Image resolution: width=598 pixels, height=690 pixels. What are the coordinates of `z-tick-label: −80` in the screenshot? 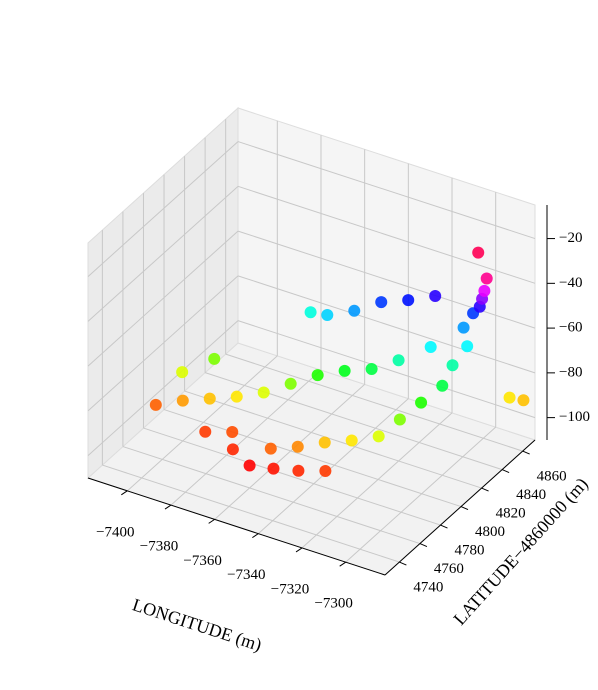 It's located at (570, 372).